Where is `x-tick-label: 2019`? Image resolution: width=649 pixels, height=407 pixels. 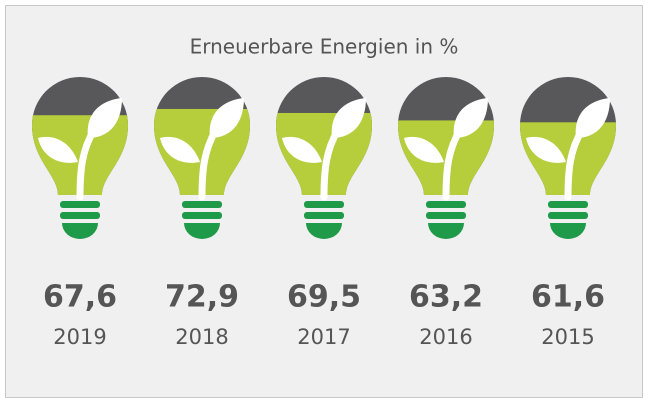 x-tick-label: 2019 is located at coordinates (79, 337).